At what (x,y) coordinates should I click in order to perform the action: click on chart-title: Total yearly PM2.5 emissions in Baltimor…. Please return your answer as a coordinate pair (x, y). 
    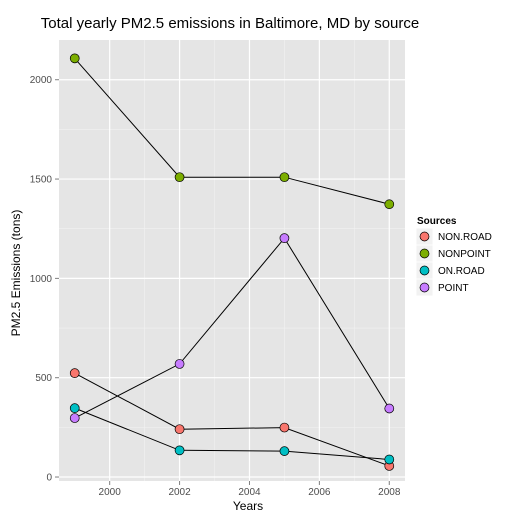
    Looking at the image, I should click on (230, 23).